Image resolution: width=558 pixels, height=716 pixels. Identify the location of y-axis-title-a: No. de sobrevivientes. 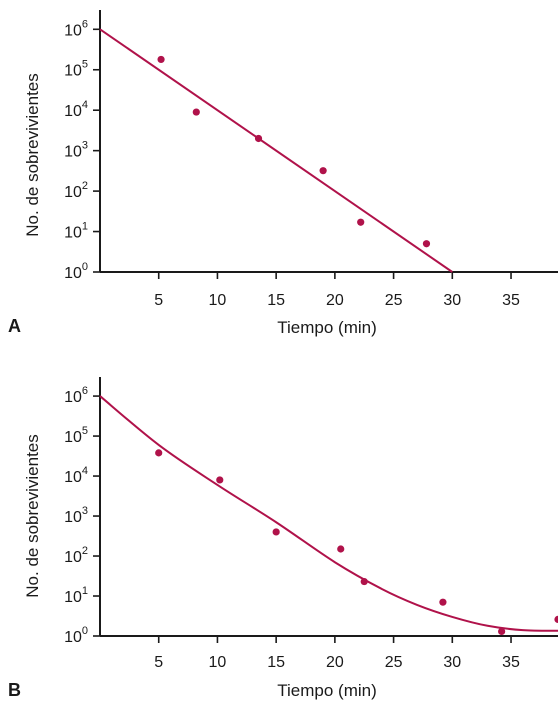
(32, 154).